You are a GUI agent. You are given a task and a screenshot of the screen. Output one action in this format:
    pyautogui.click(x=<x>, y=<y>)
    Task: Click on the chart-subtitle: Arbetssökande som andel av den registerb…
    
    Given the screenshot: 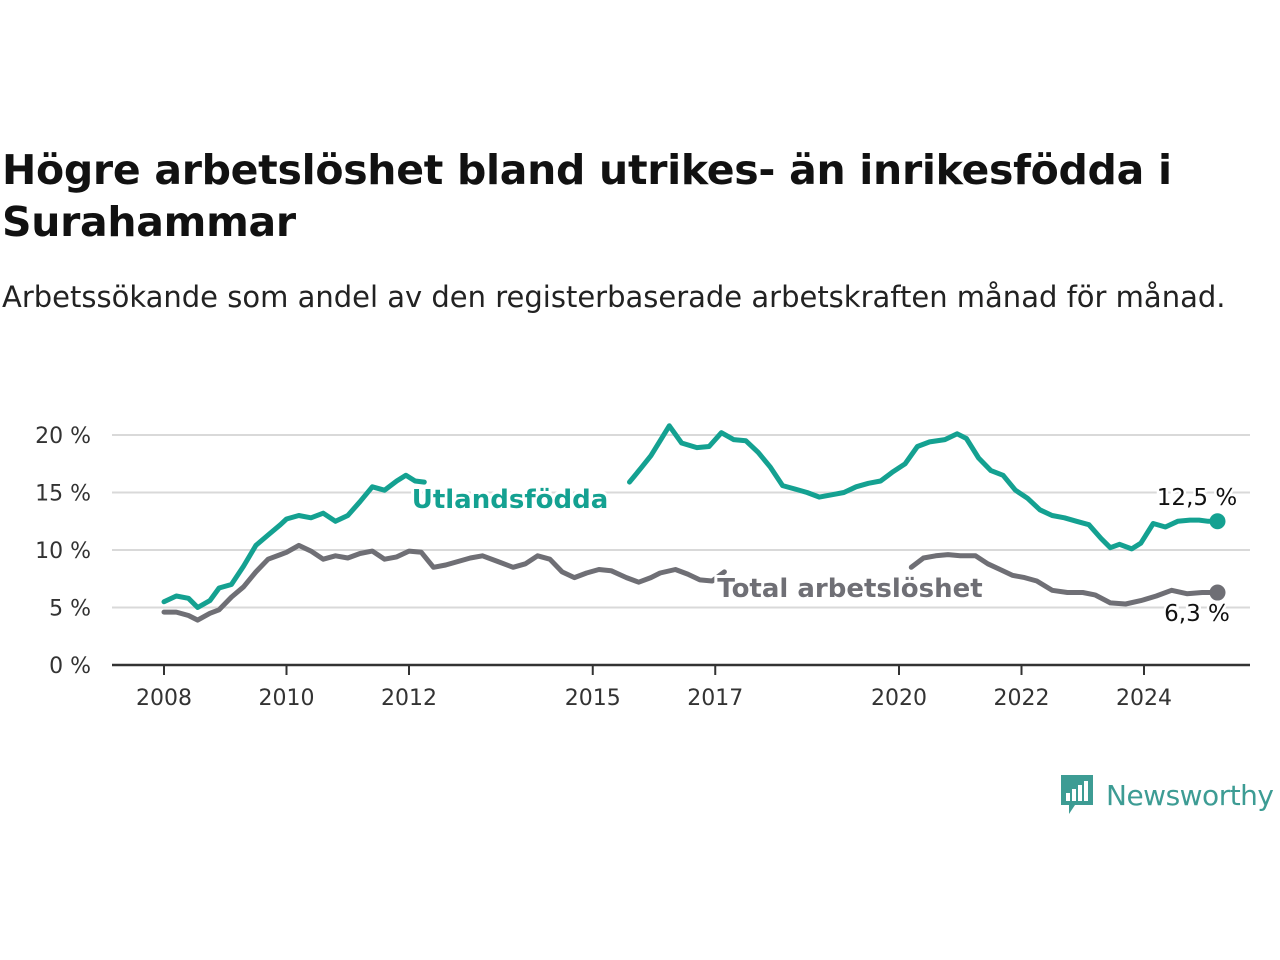 What is the action you would take?
    pyautogui.click(x=614, y=297)
    